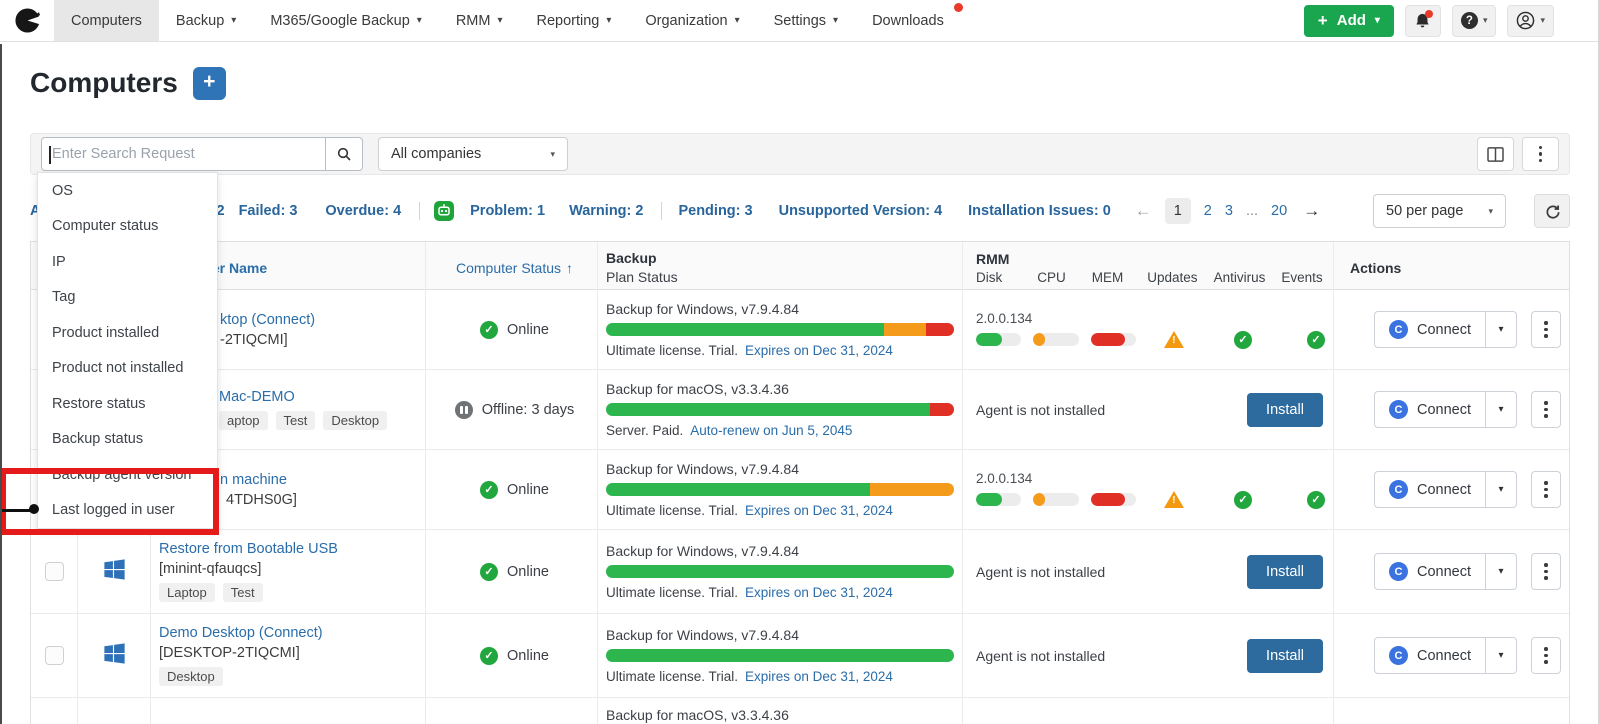 The image size is (1600, 724). Describe the element at coordinates (27, 20) in the screenshot. I see `app-logo` at that location.